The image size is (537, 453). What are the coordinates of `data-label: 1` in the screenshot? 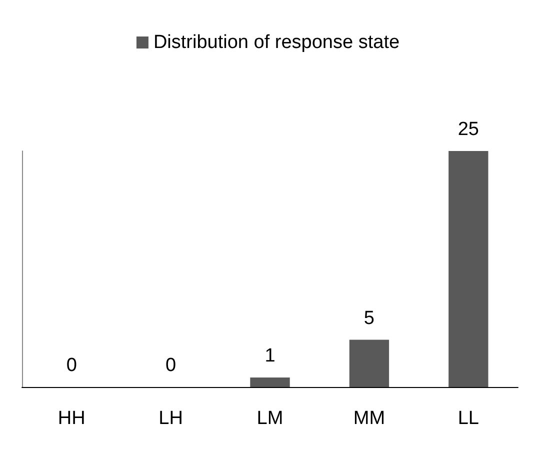 It's located at (270, 356).